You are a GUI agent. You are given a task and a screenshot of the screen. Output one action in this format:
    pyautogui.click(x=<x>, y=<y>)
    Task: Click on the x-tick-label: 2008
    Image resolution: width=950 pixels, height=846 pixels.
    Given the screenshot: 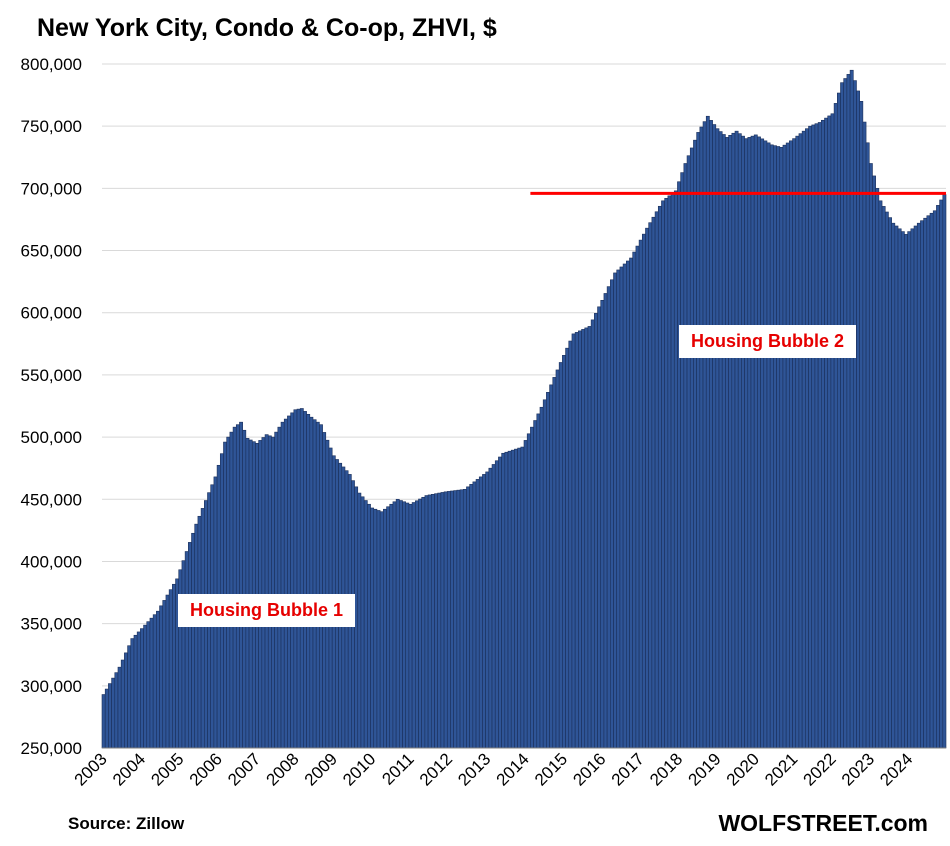 What is the action you would take?
    pyautogui.click(x=282, y=769)
    